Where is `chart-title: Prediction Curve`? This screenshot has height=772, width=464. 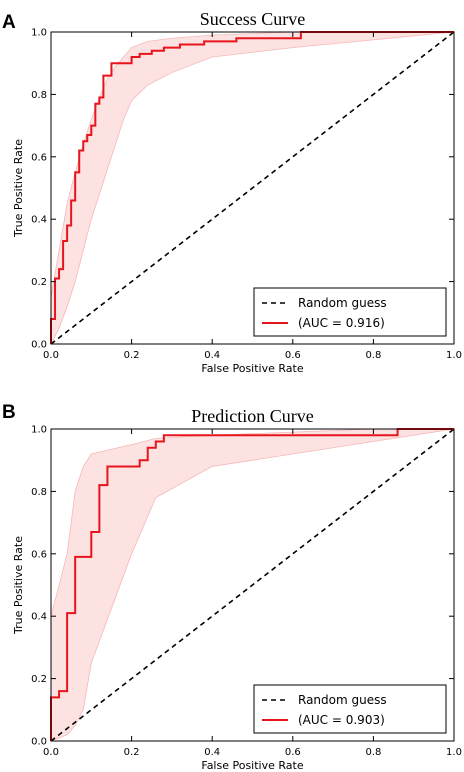
chart-title: Prediction Curve is located at coordinates (252, 416).